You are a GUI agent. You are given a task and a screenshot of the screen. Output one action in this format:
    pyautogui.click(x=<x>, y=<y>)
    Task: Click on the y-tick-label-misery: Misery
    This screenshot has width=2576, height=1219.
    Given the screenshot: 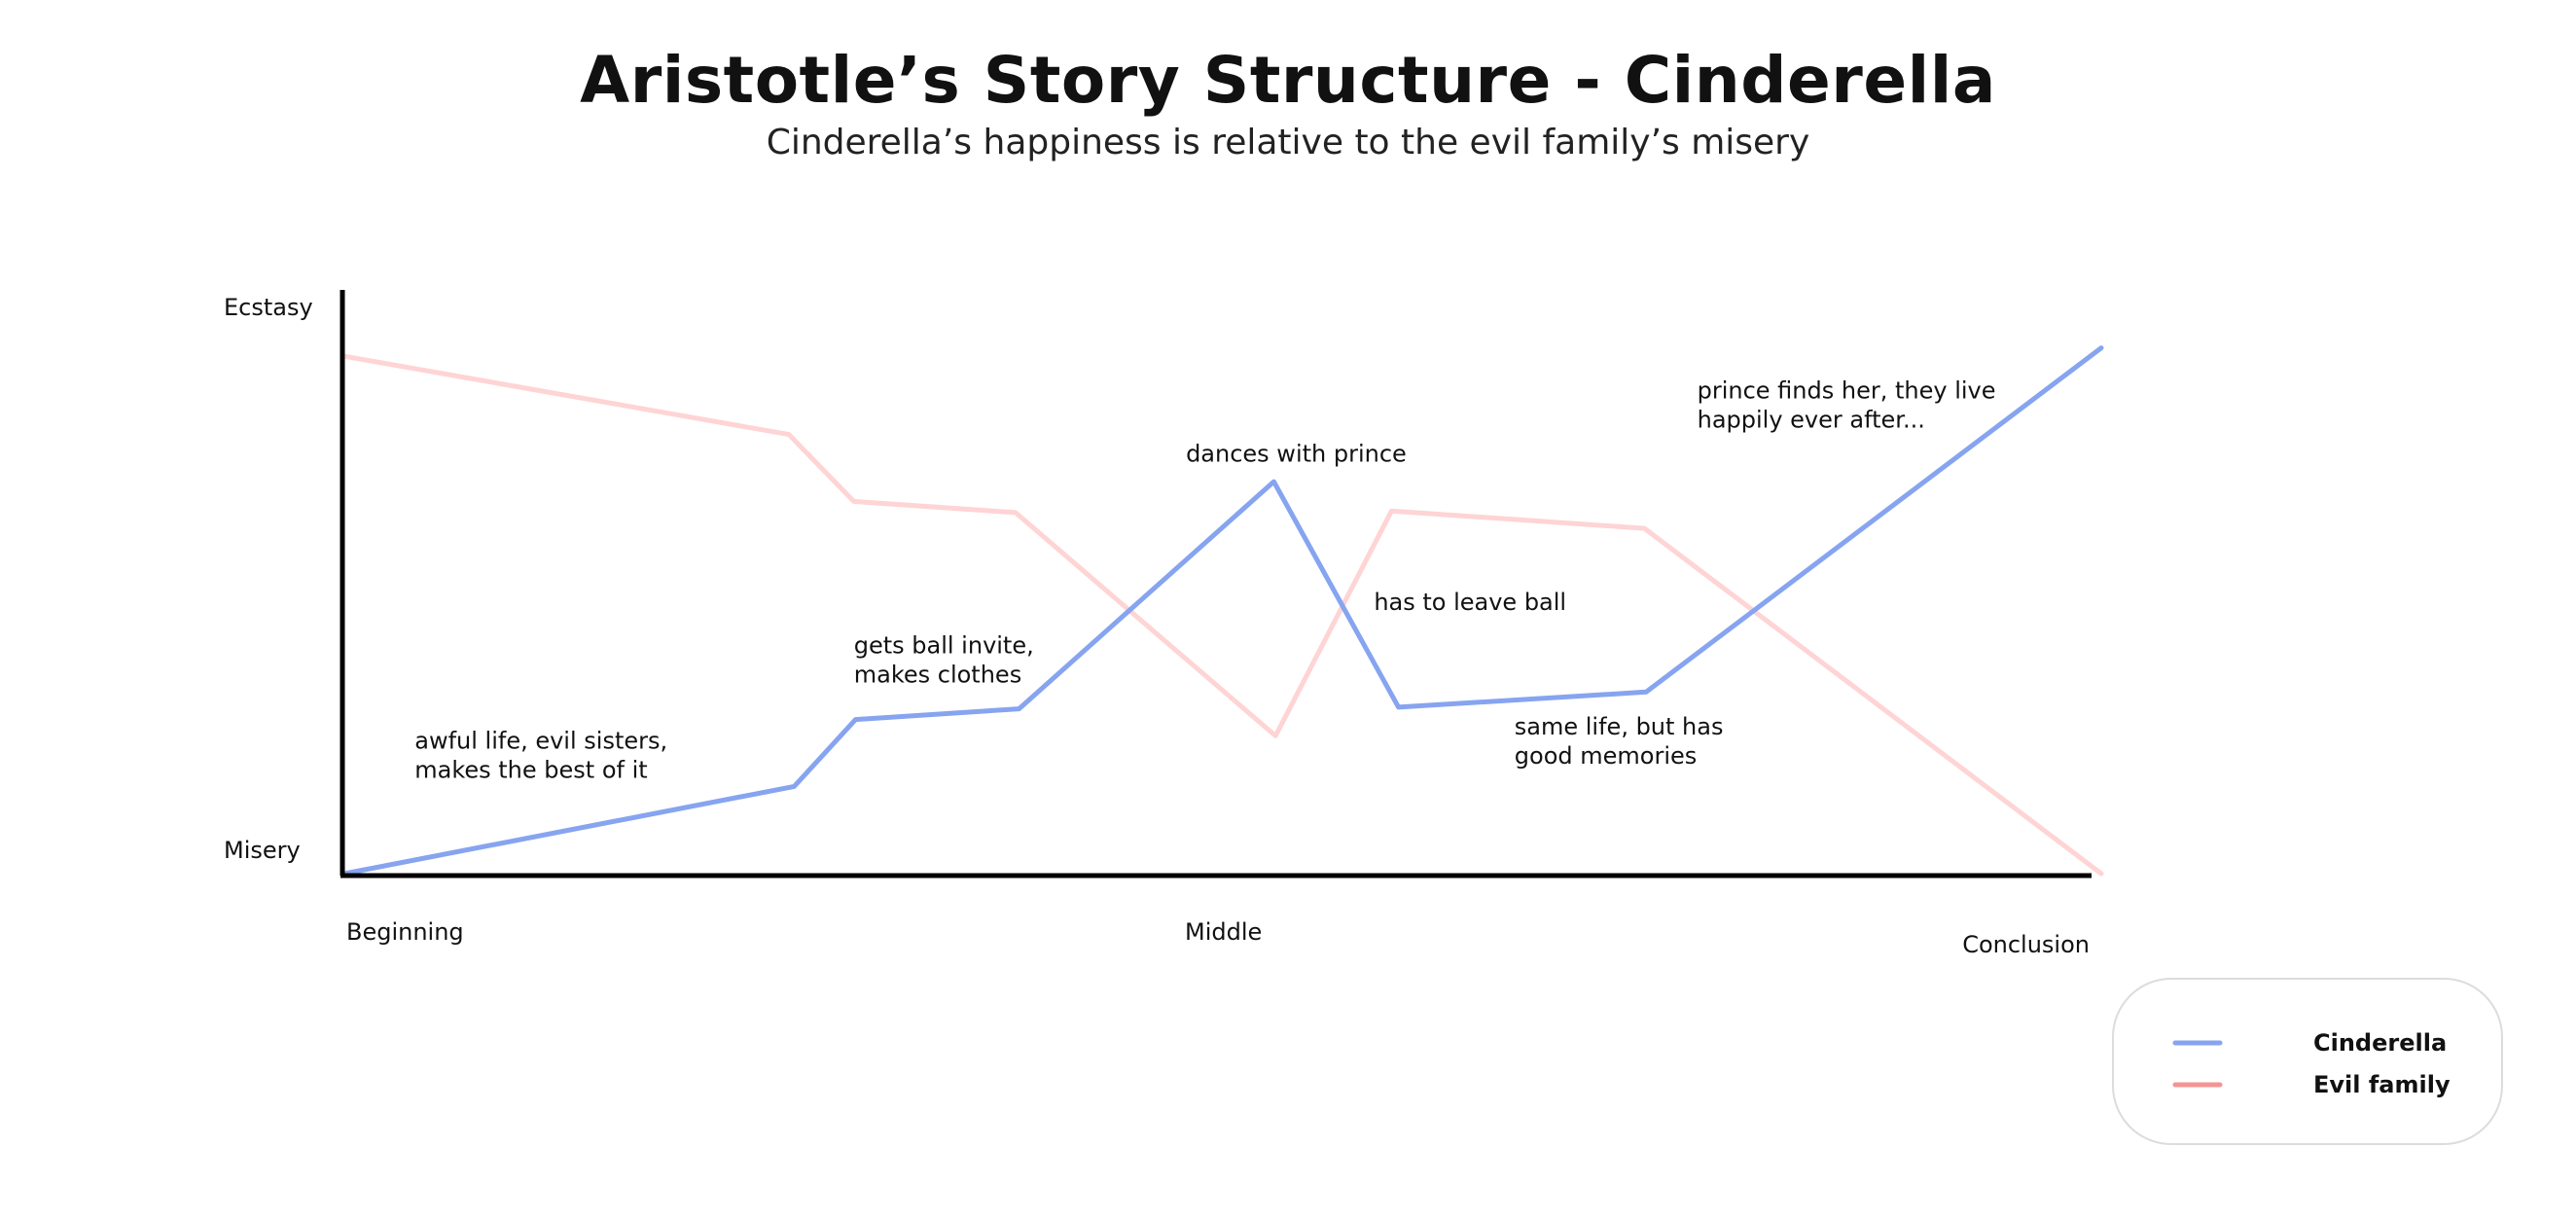 What is the action you would take?
    pyautogui.click(x=262, y=851)
    